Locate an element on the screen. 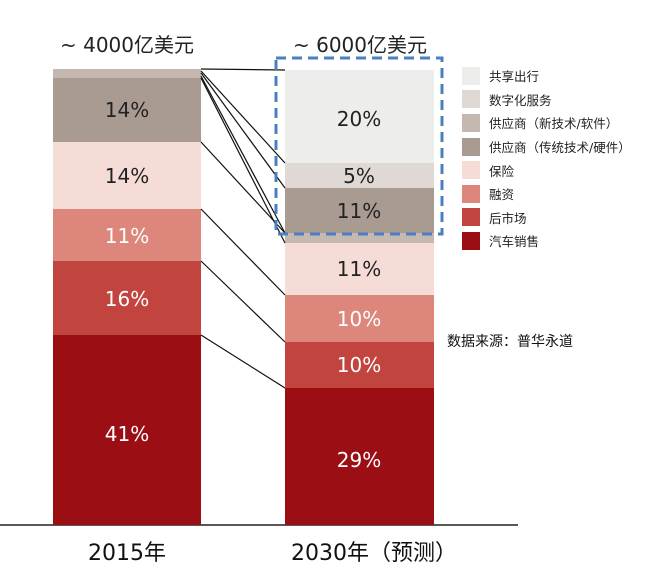 Image resolution: width=672 pixels, height=574 pixels. legend-item: 数字化服务 is located at coordinates (546, 100).